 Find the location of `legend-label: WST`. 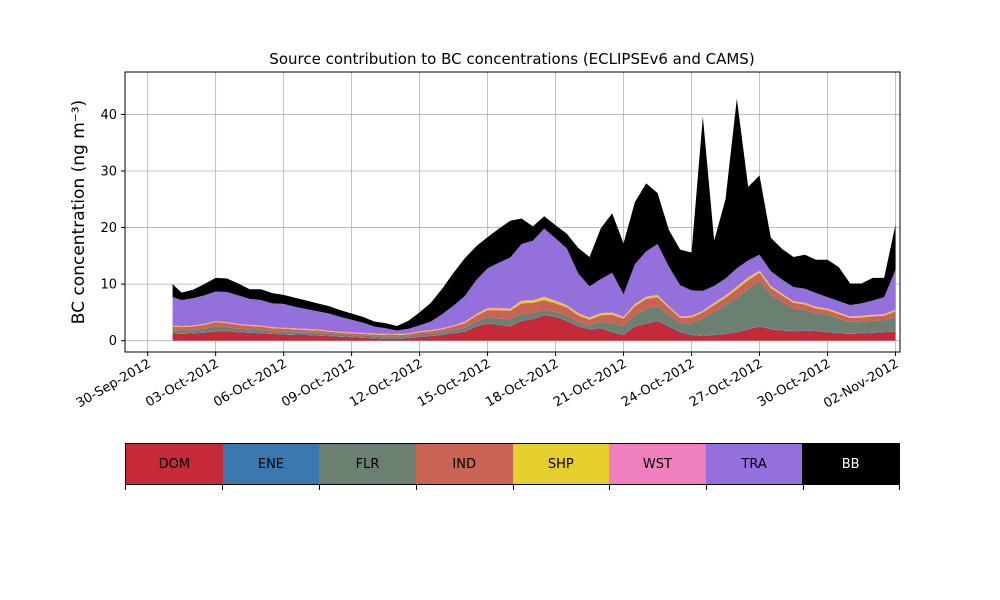

legend-label: WST is located at coordinates (657, 464).